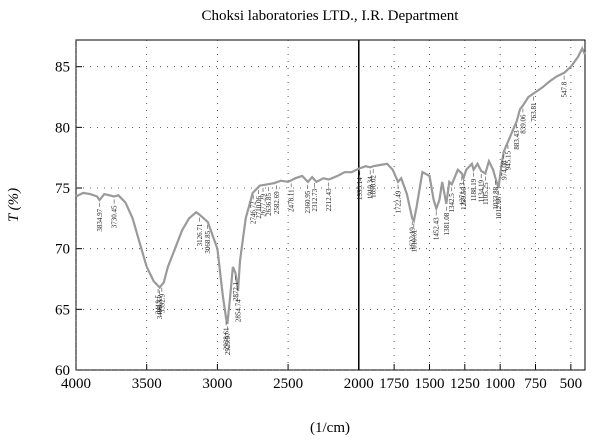 The image size is (595, 441). Describe the element at coordinates (571, 384) in the screenshot. I see `x-tick-label: 500` at that location.